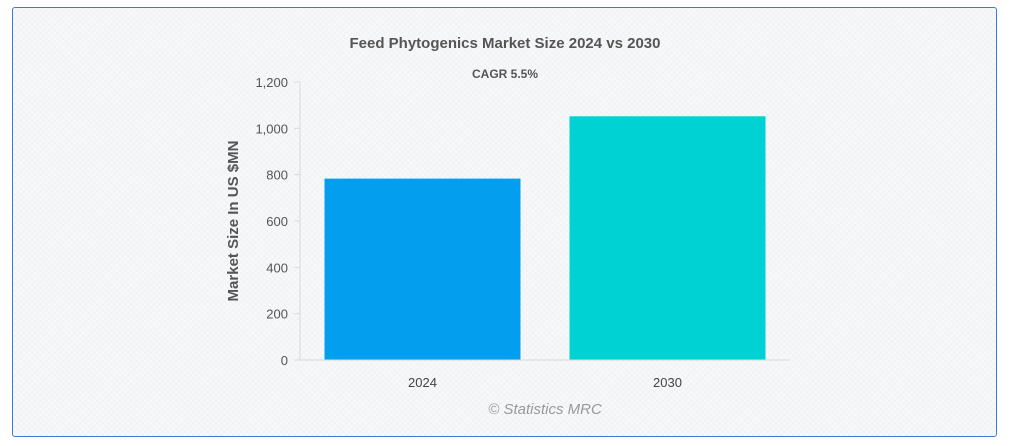 The height and width of the screenshot is (446, 1011). What do you see at coordinates (422, 269) in the screenshot?
I see `bar-2024` at bounding box center [422, 269].